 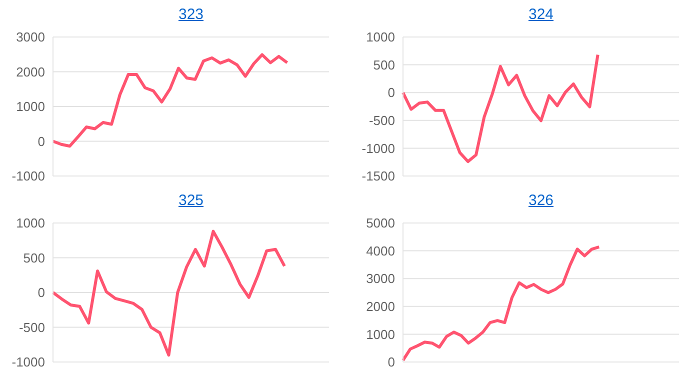 What do you see at coordinates (380, 250) in the screenshot?
I see `y-tick-label: 4000` at bounding box center [380, 250].